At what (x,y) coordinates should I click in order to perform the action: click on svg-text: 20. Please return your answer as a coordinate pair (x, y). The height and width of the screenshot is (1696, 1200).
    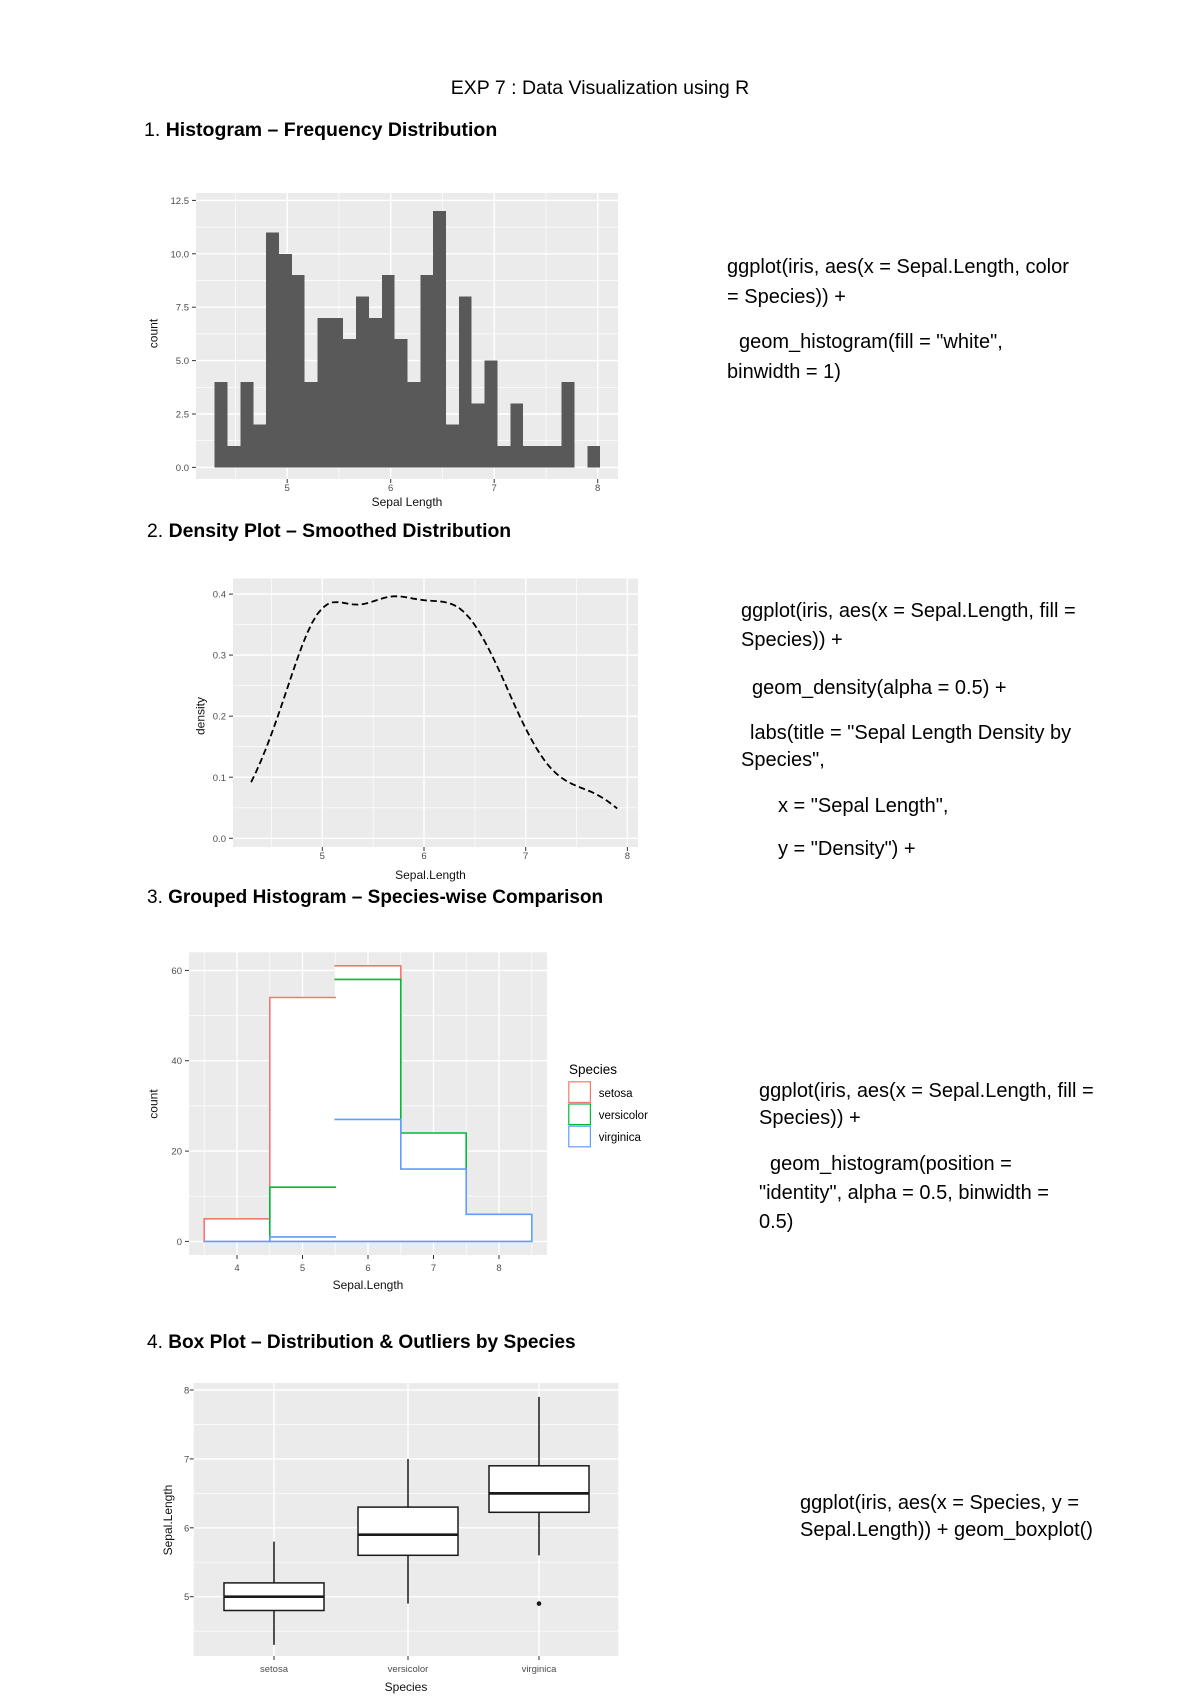
    Looking at the image, I should click on (176, 1152).